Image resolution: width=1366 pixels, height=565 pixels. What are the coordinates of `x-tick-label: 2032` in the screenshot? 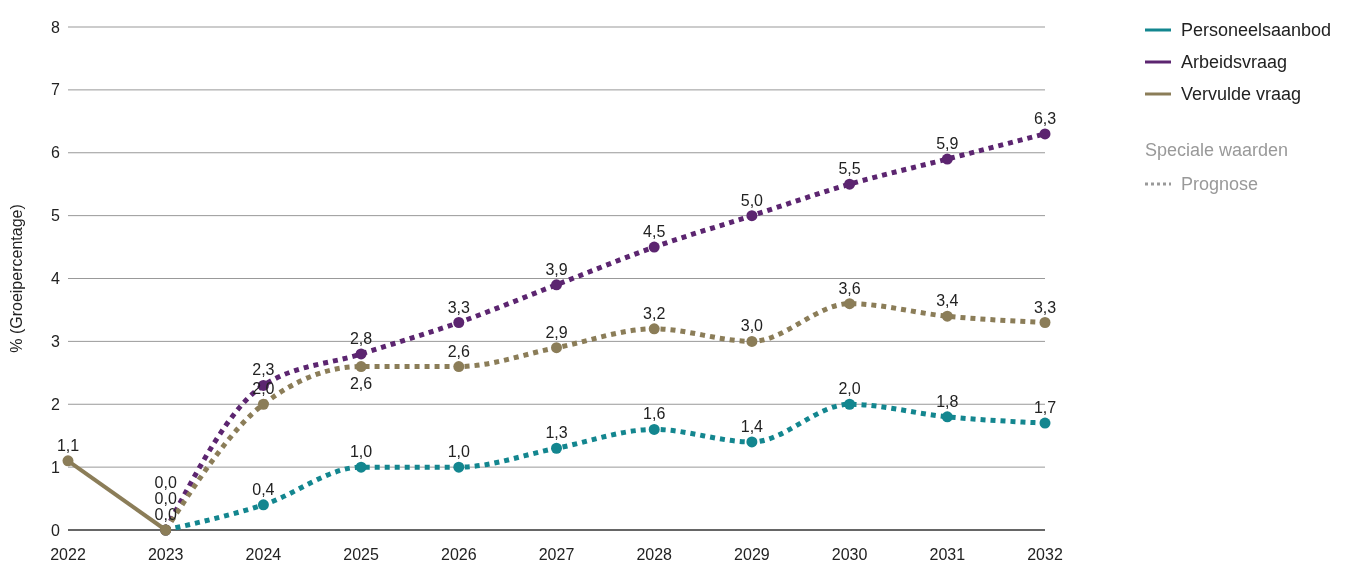 It's located at (1045, 554).